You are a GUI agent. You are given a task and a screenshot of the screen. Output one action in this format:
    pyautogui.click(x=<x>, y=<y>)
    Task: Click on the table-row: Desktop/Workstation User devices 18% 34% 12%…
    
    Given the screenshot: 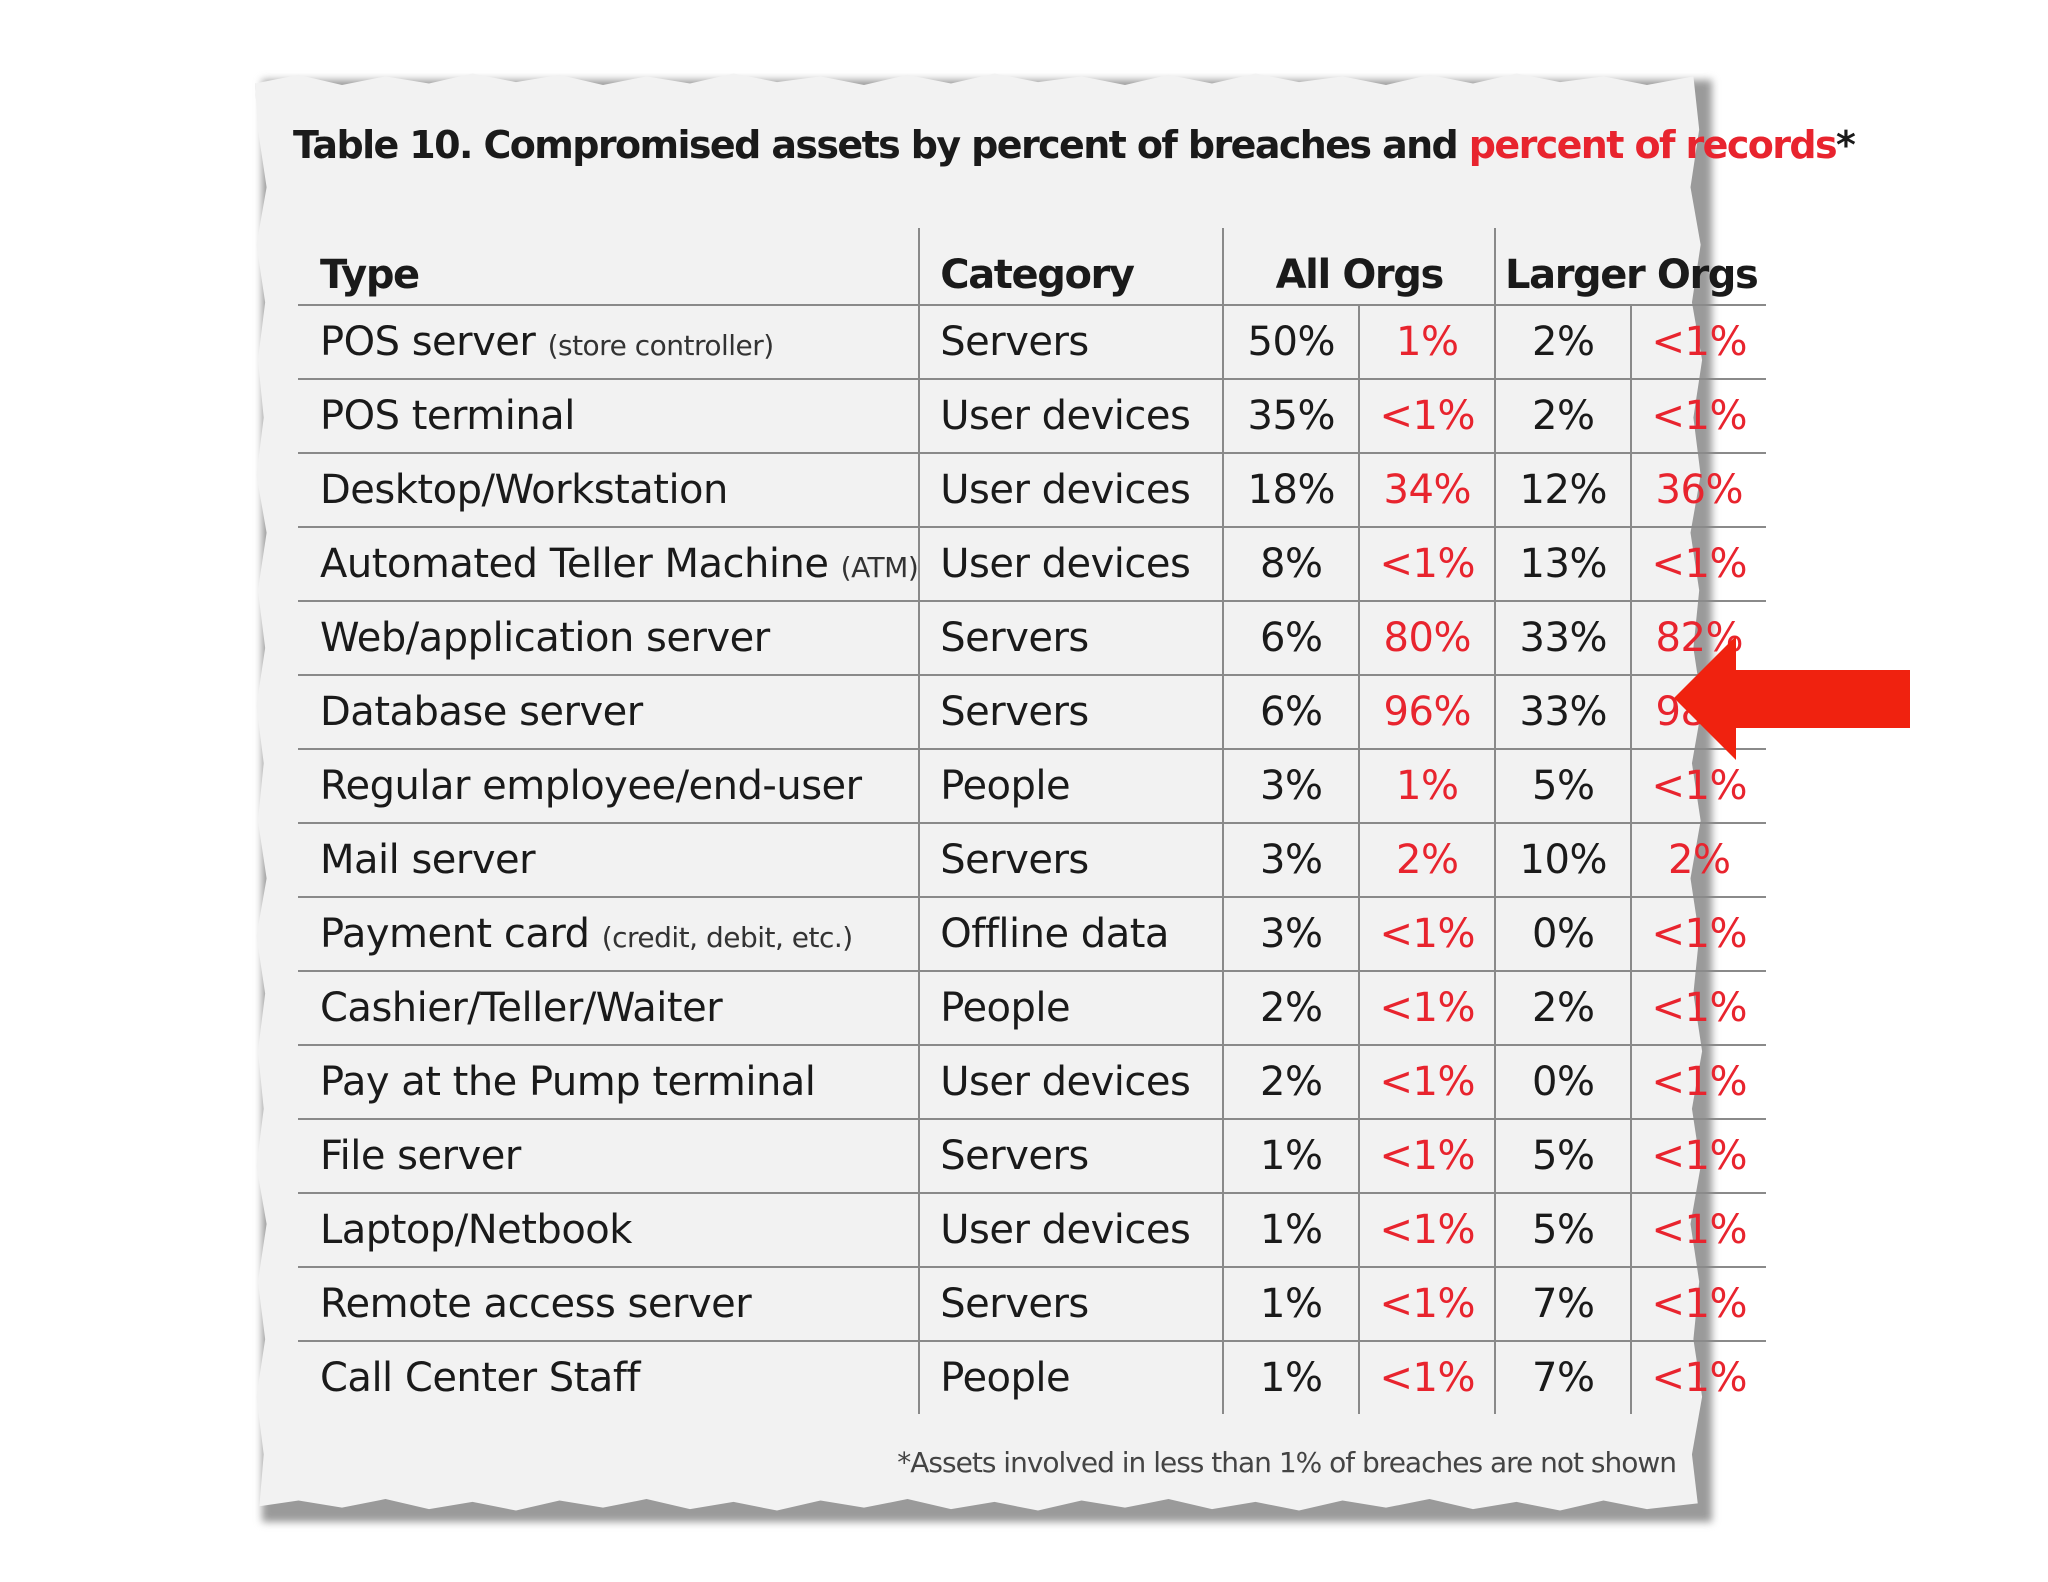 What is the action you would take?
    pyautogui.click(x=1032, y=489)
    